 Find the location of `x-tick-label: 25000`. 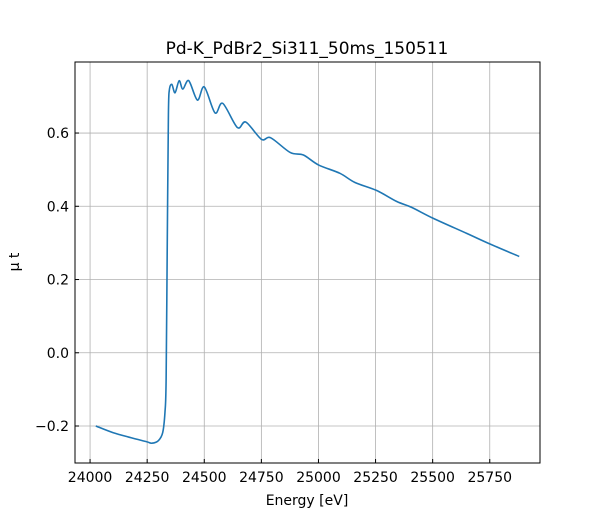

x-tick-label: 25000 is located at coordinates (318, 478).